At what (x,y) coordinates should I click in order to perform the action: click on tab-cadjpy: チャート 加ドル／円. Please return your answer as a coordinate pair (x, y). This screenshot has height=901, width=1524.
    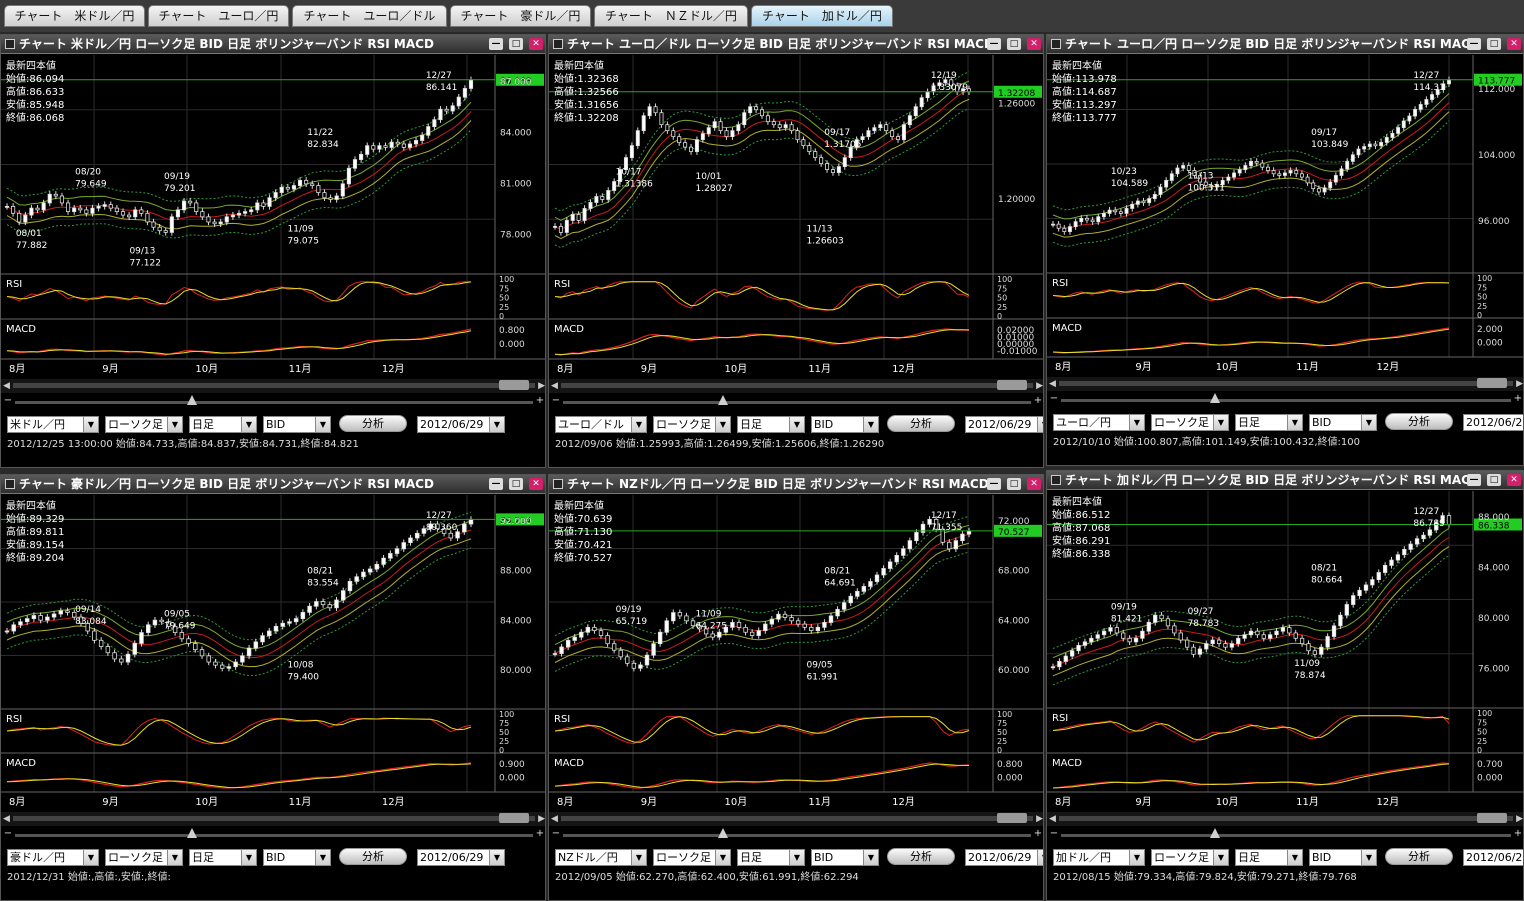
    Looking at the image, I should click on (822, 16).